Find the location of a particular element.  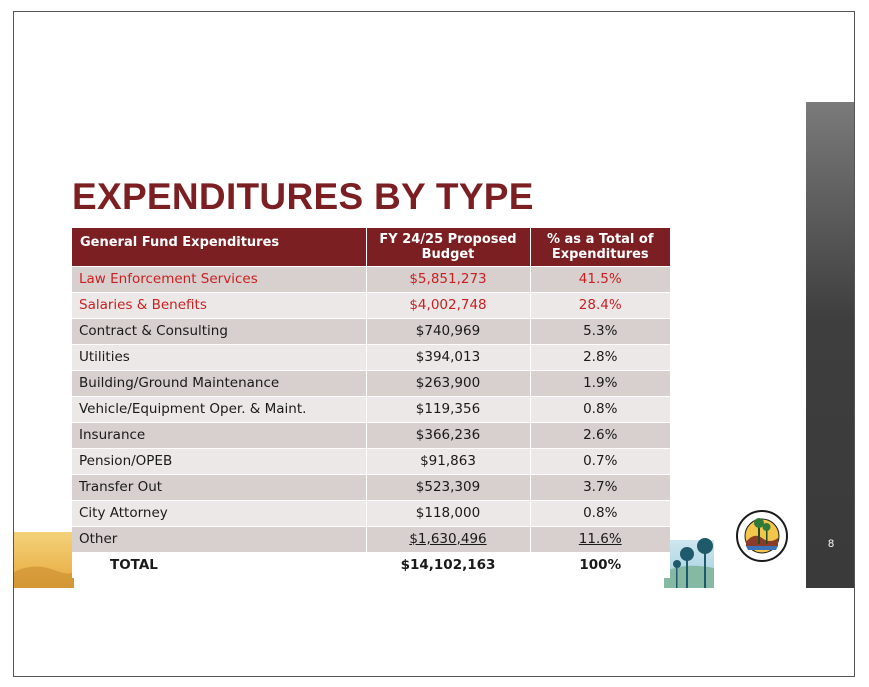

budget-cell: $394,013 is located at coordinates (448, 356).